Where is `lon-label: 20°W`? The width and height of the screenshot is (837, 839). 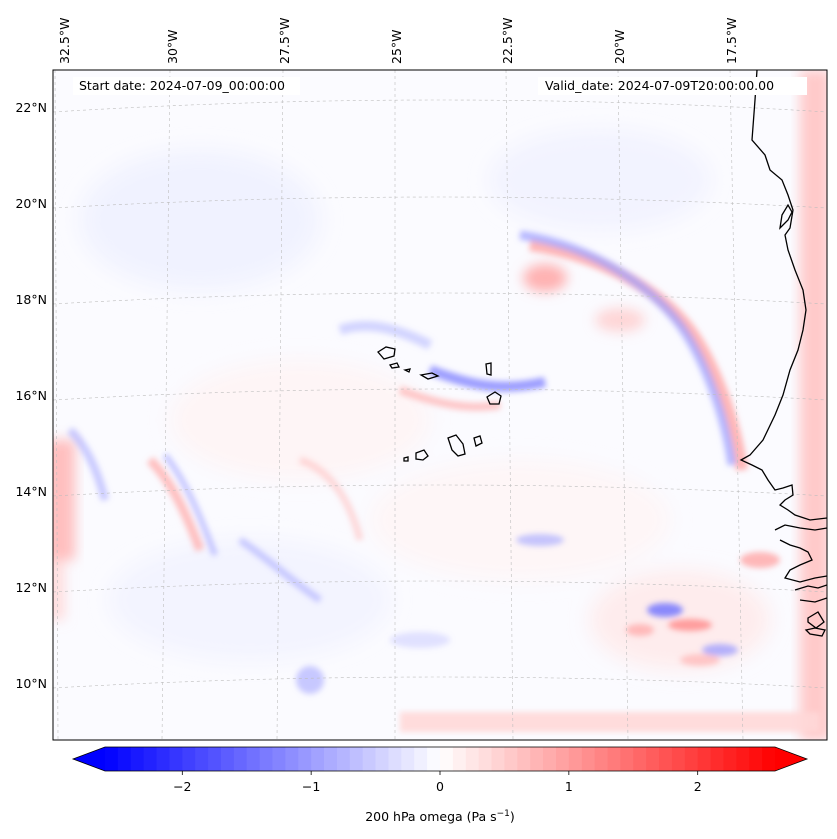
lon-label: 20°W is located at coordinates (619, 46).